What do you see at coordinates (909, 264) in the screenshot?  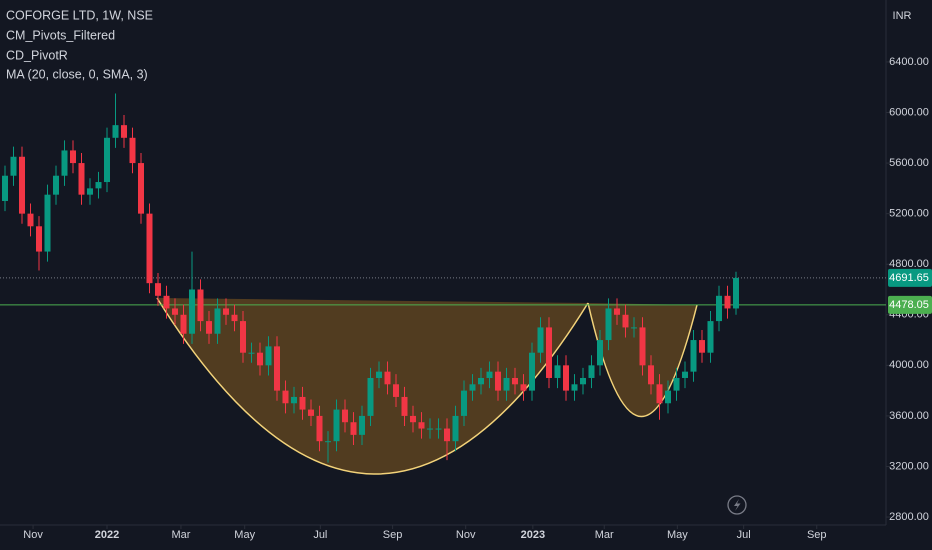 I see `y-tick-label: 4800.00` at bounding box center [909, 264].